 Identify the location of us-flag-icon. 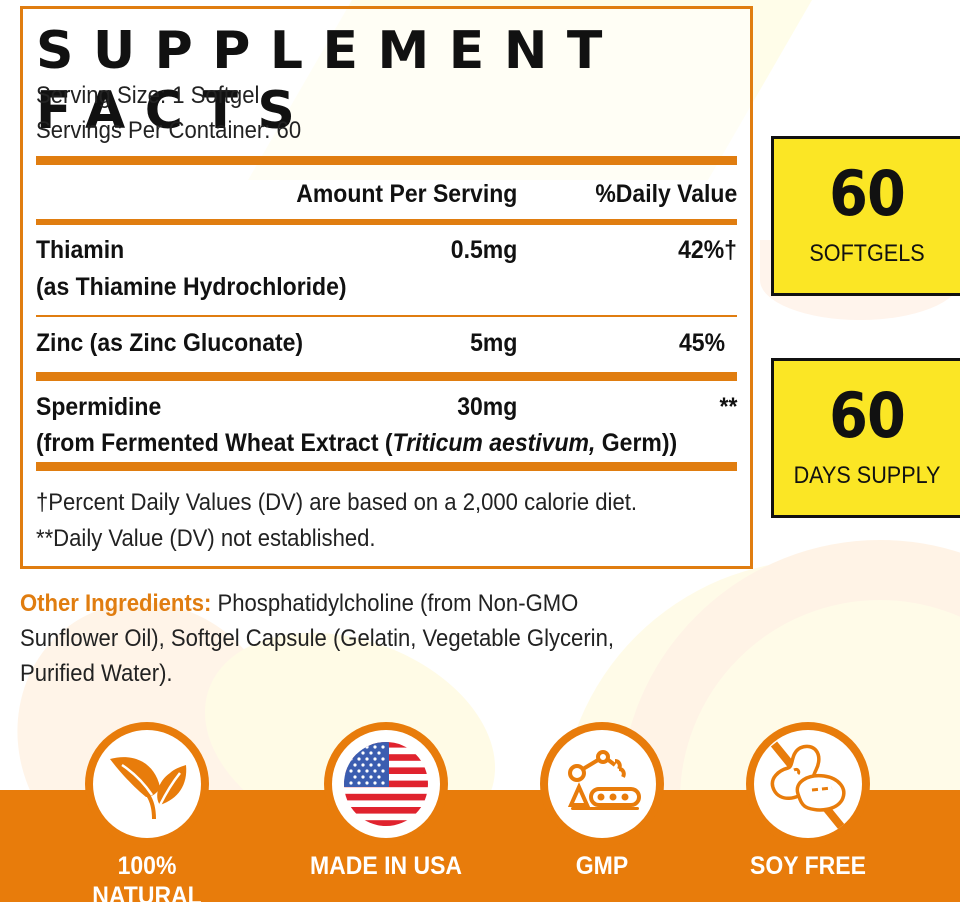
(386, 784).